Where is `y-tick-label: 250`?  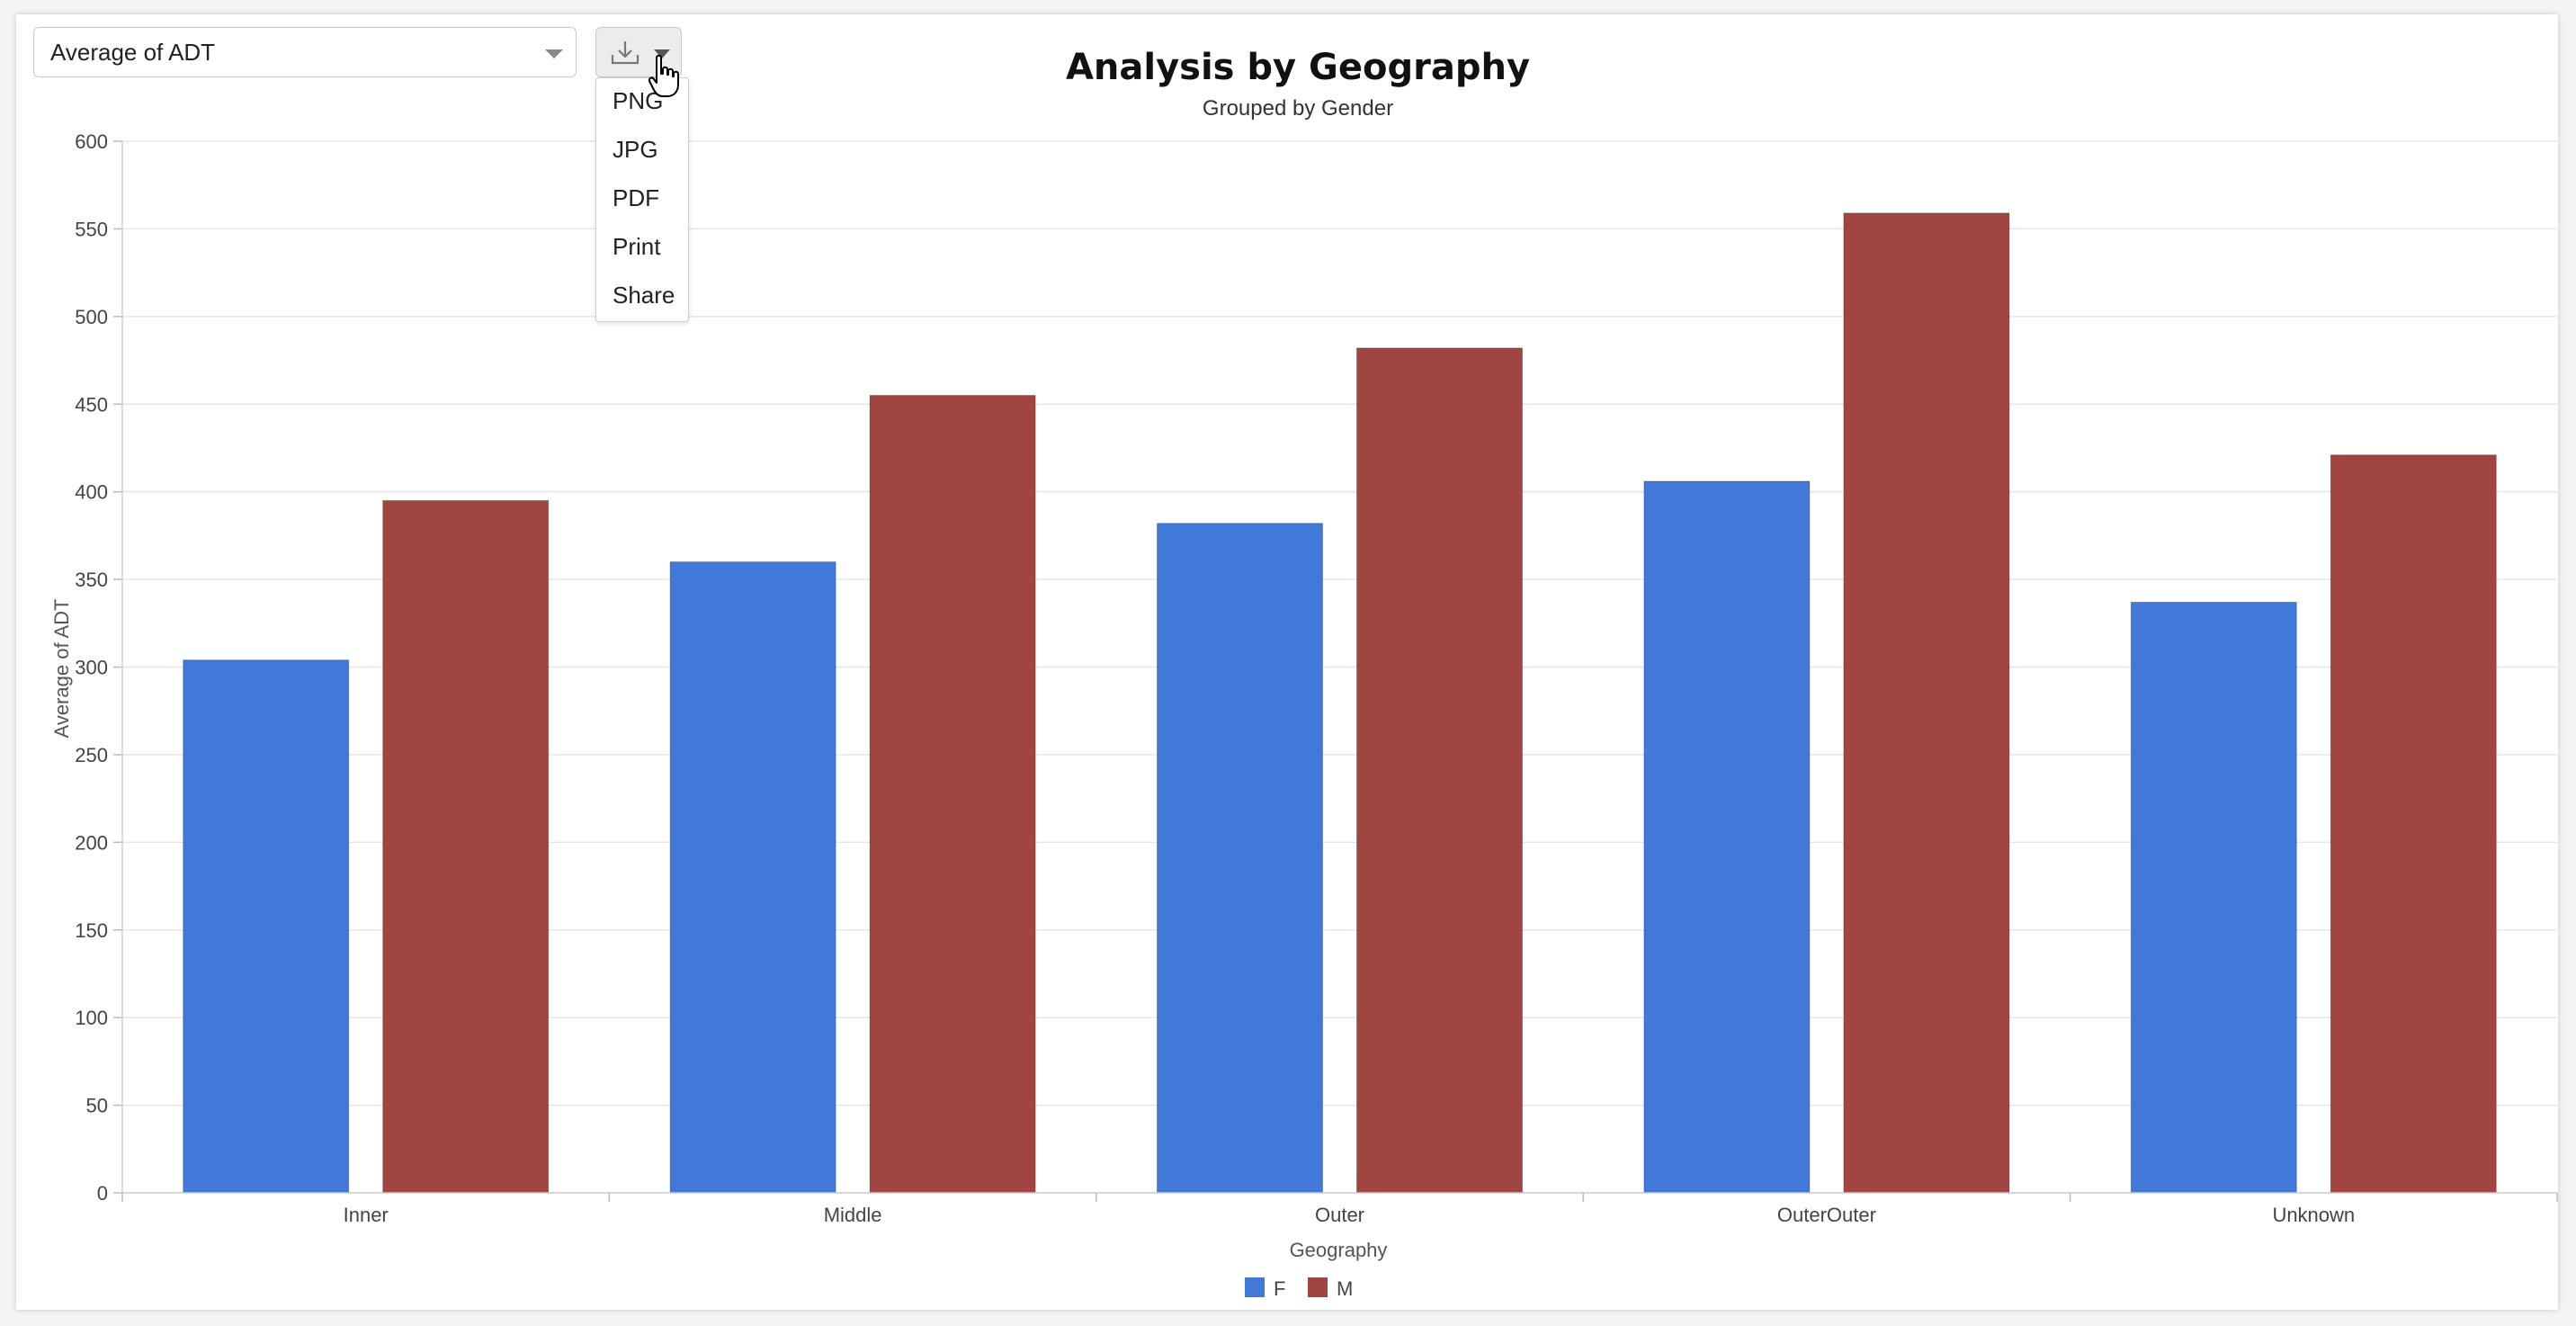 y-tick-label: 250 is located at coordinates (91, 755).